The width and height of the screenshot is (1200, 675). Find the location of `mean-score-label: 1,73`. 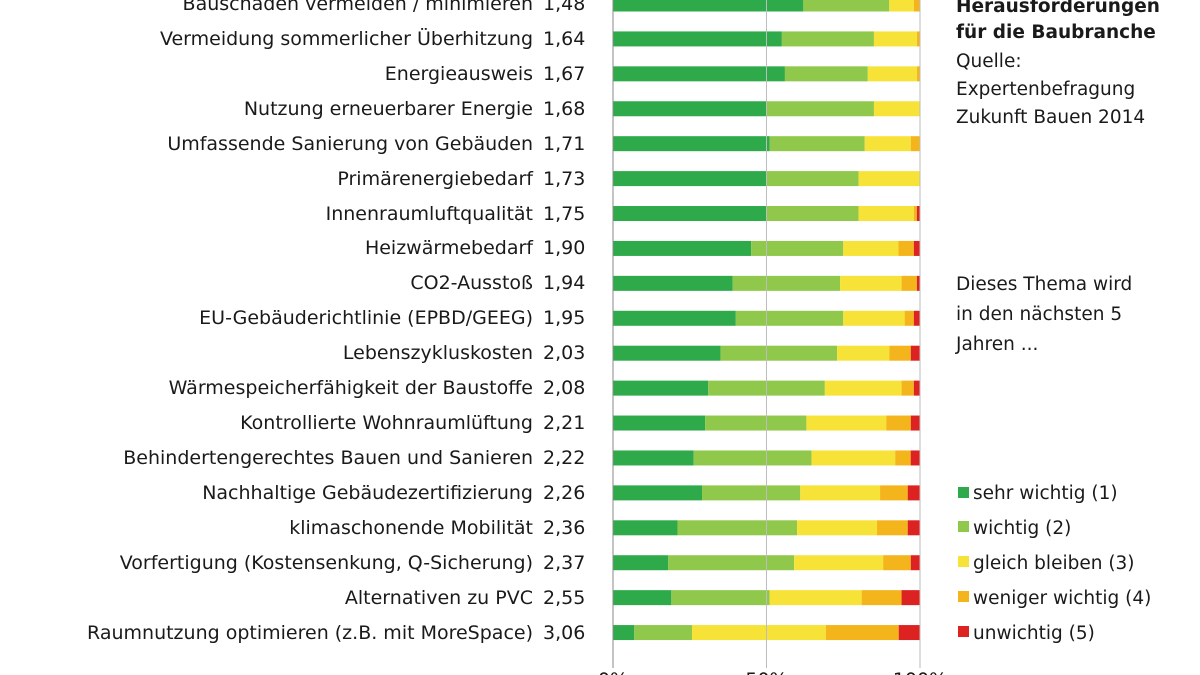

mean-score-label: 1,73 is located at coordinates (564, 178).